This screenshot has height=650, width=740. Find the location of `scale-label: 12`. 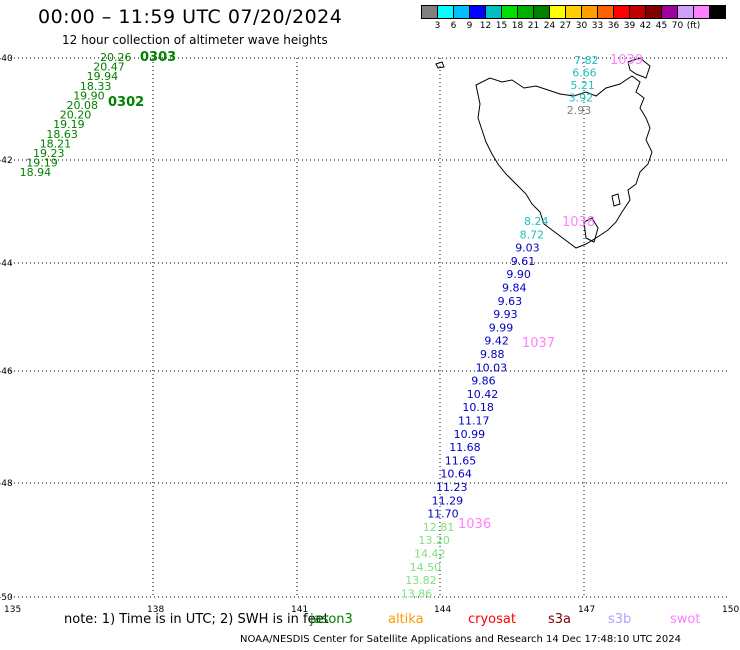

scale-label: 12 is located at coordinates (485, 26).